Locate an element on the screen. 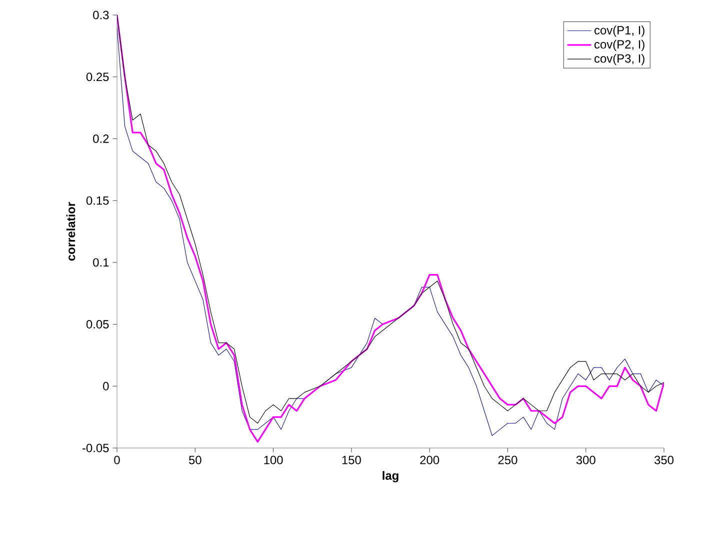 The image size is (706, 533). y-tick-label: 0.15 is located at coordinates (97, 200).